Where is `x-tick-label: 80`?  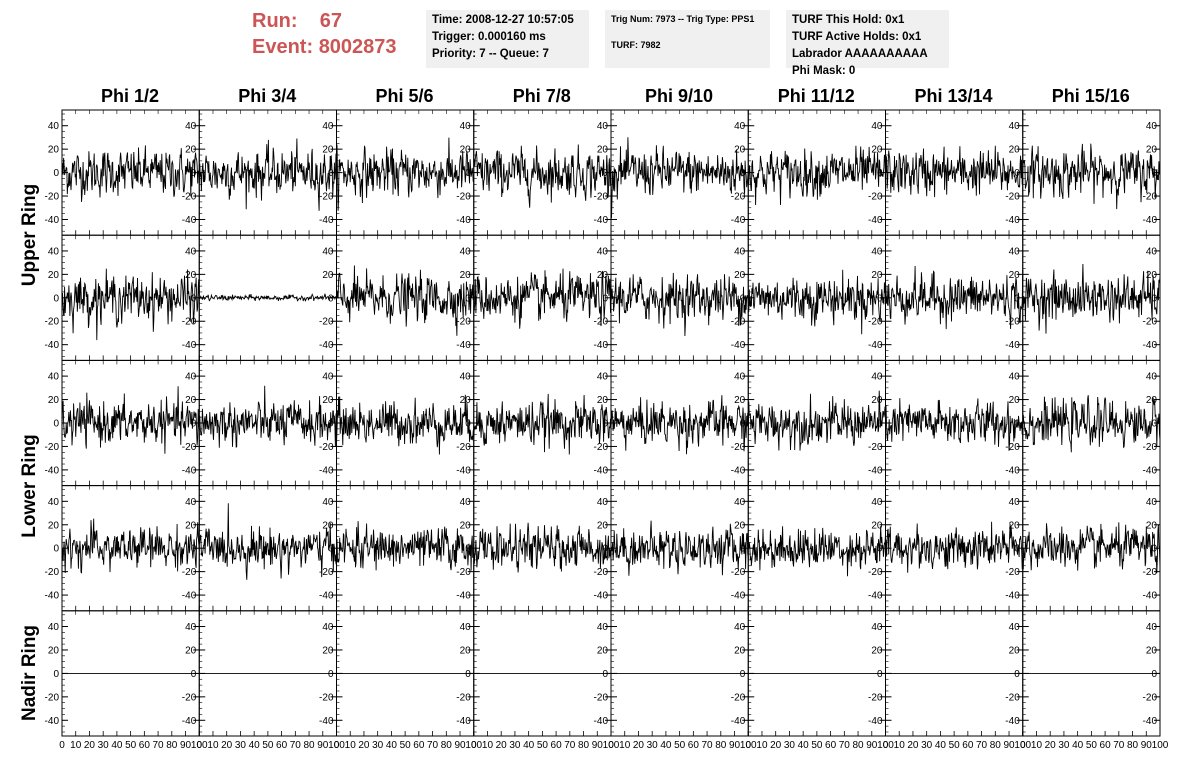
x-tick-label: 80 is located at coordinates (721, 745).